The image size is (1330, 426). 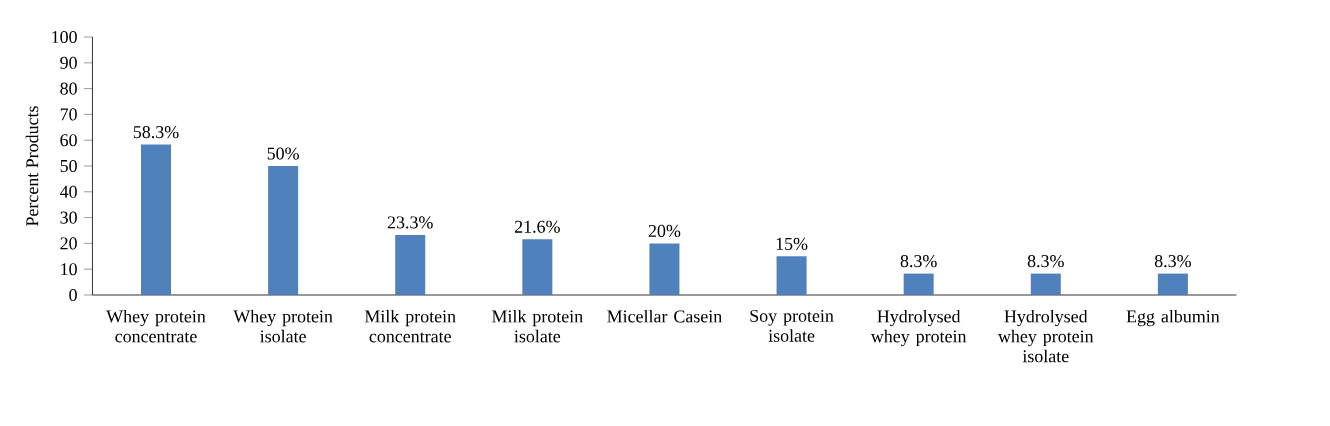 What do you see at coordinates (1173, 318) in the screenshot?
I see `x-tick-label: Egg albumin` at bounding box center [1173, 318].